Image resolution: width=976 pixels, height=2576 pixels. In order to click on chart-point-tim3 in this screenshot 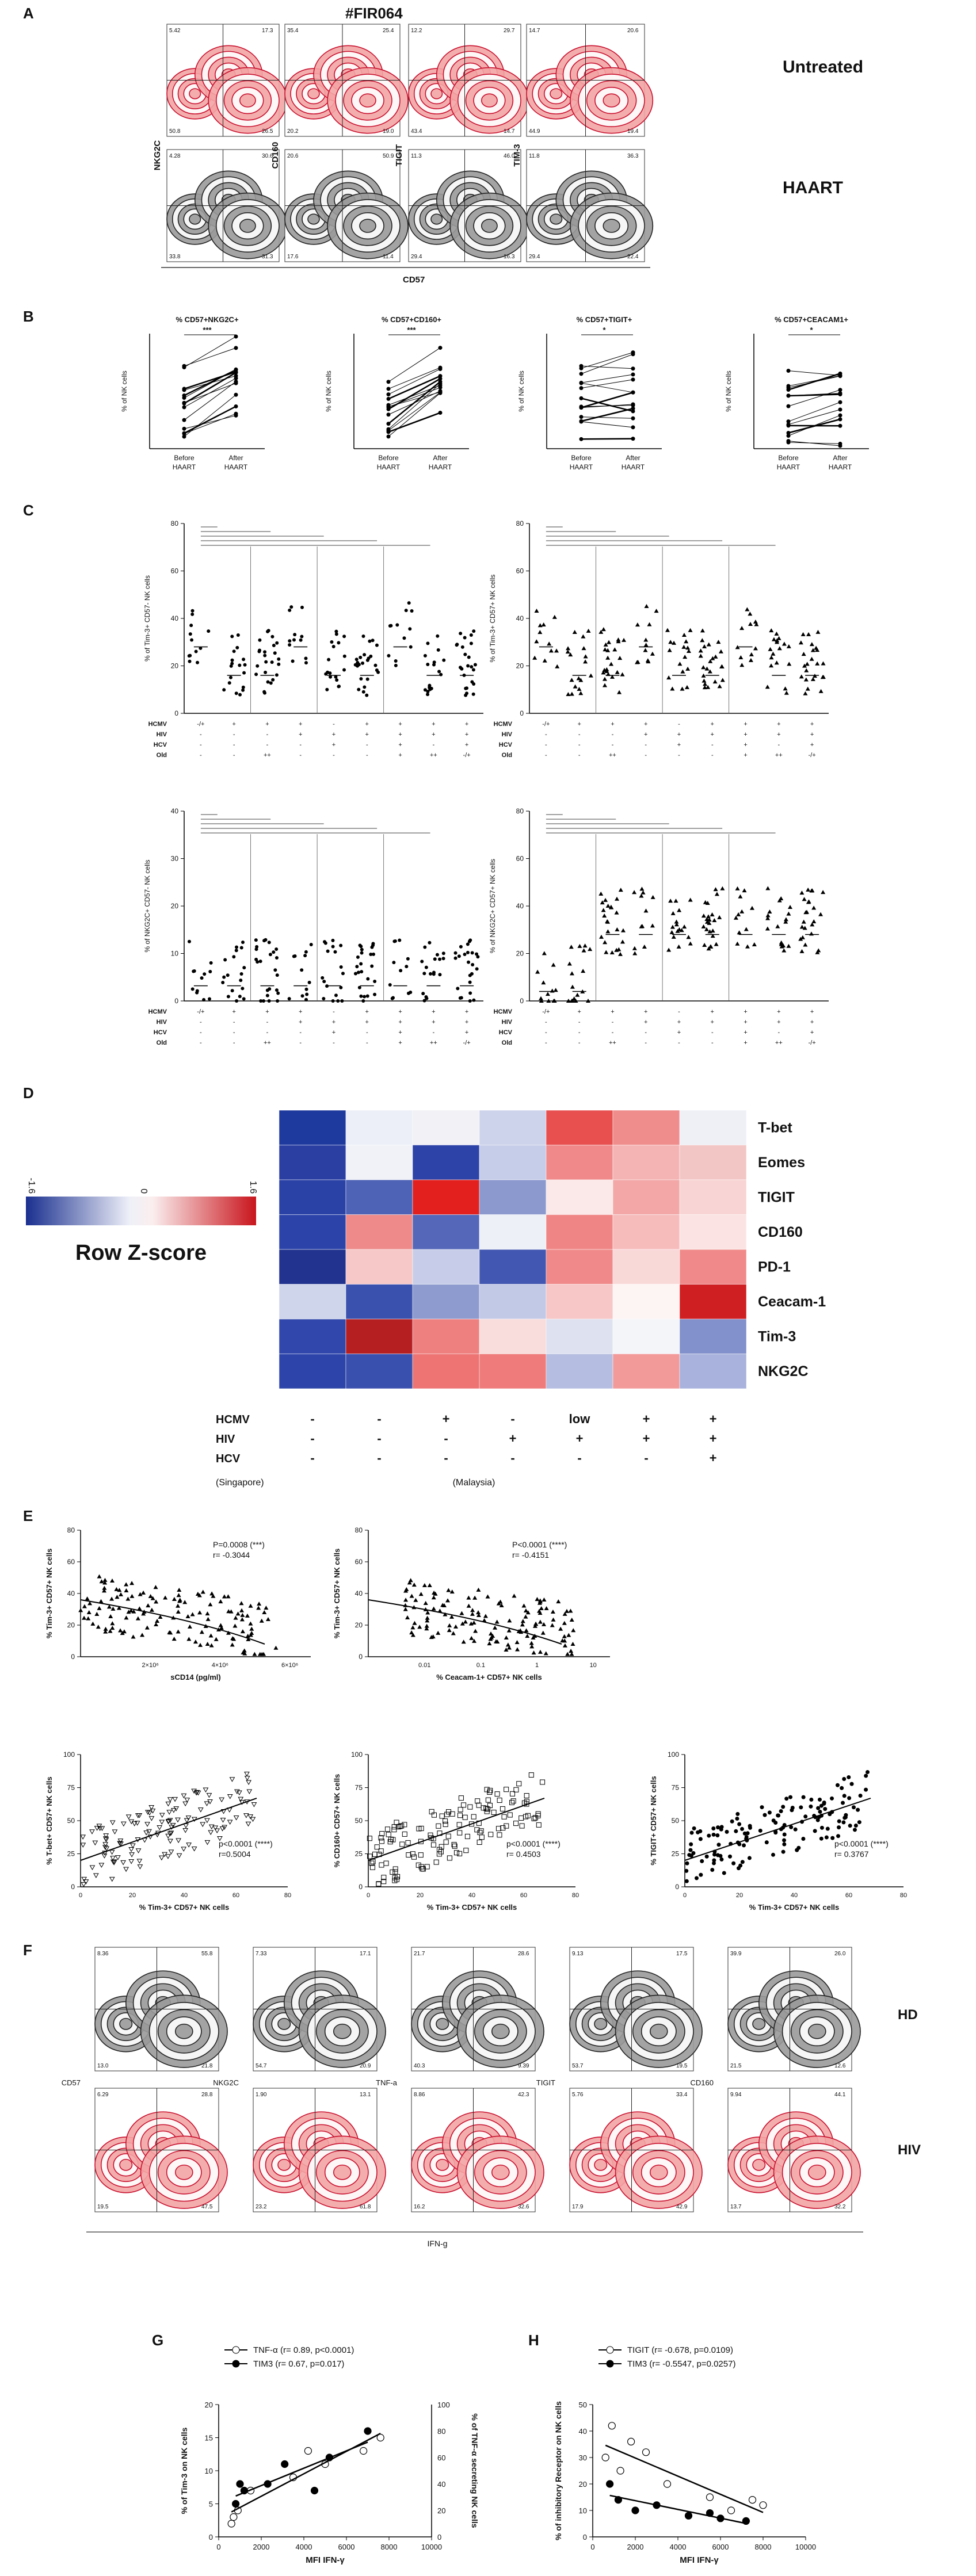, I will do `click(368, 2431)`.